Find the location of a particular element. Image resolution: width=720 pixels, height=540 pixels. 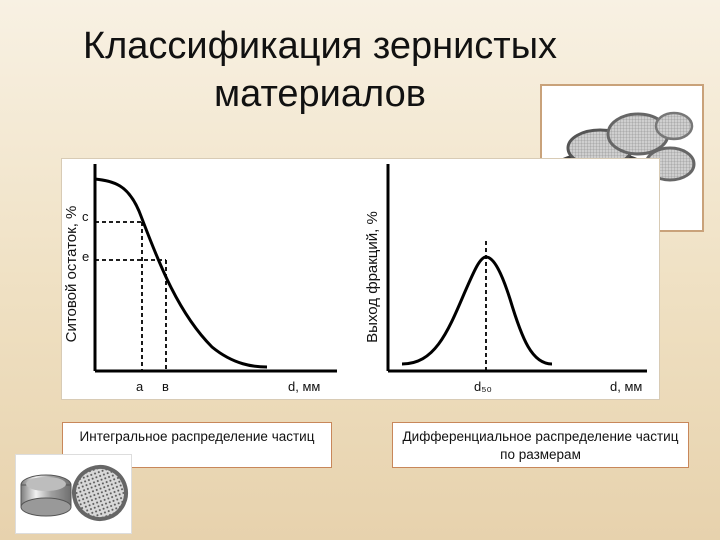

mark-a: a is located at coordinates (140, 386).